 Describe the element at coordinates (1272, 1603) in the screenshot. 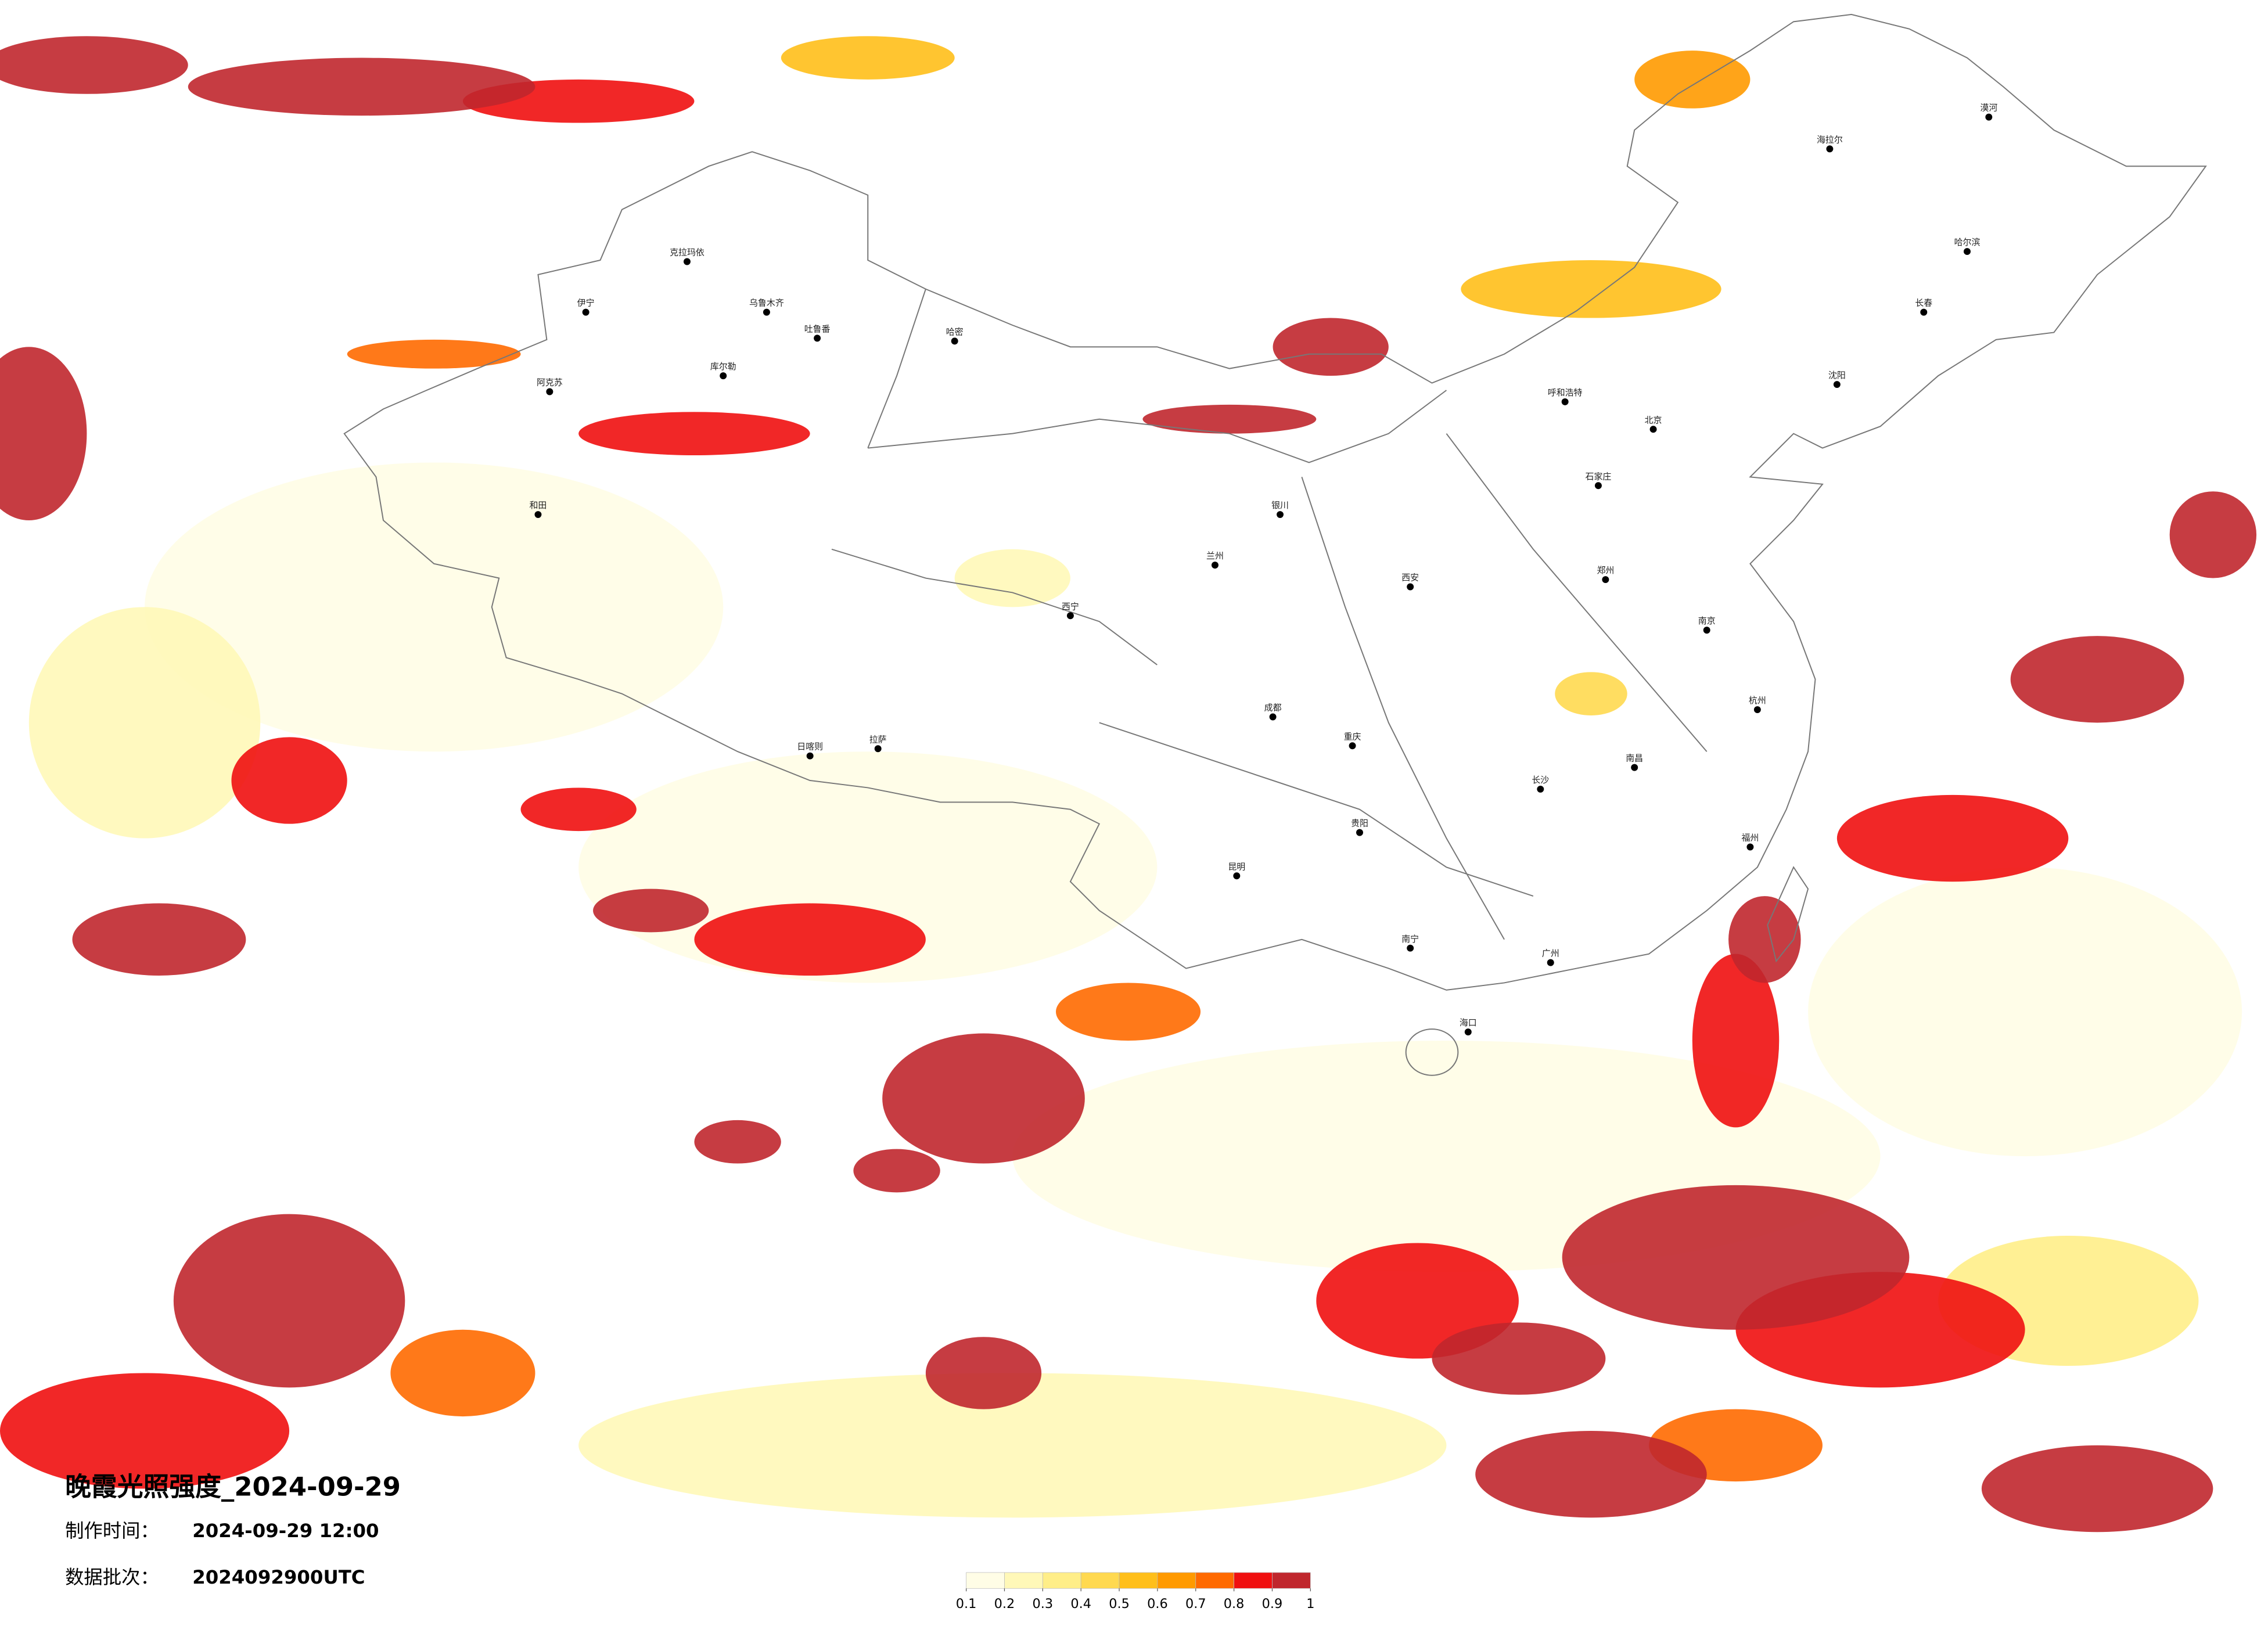

I see `colorbar-tick-label: 0.9` at that location.